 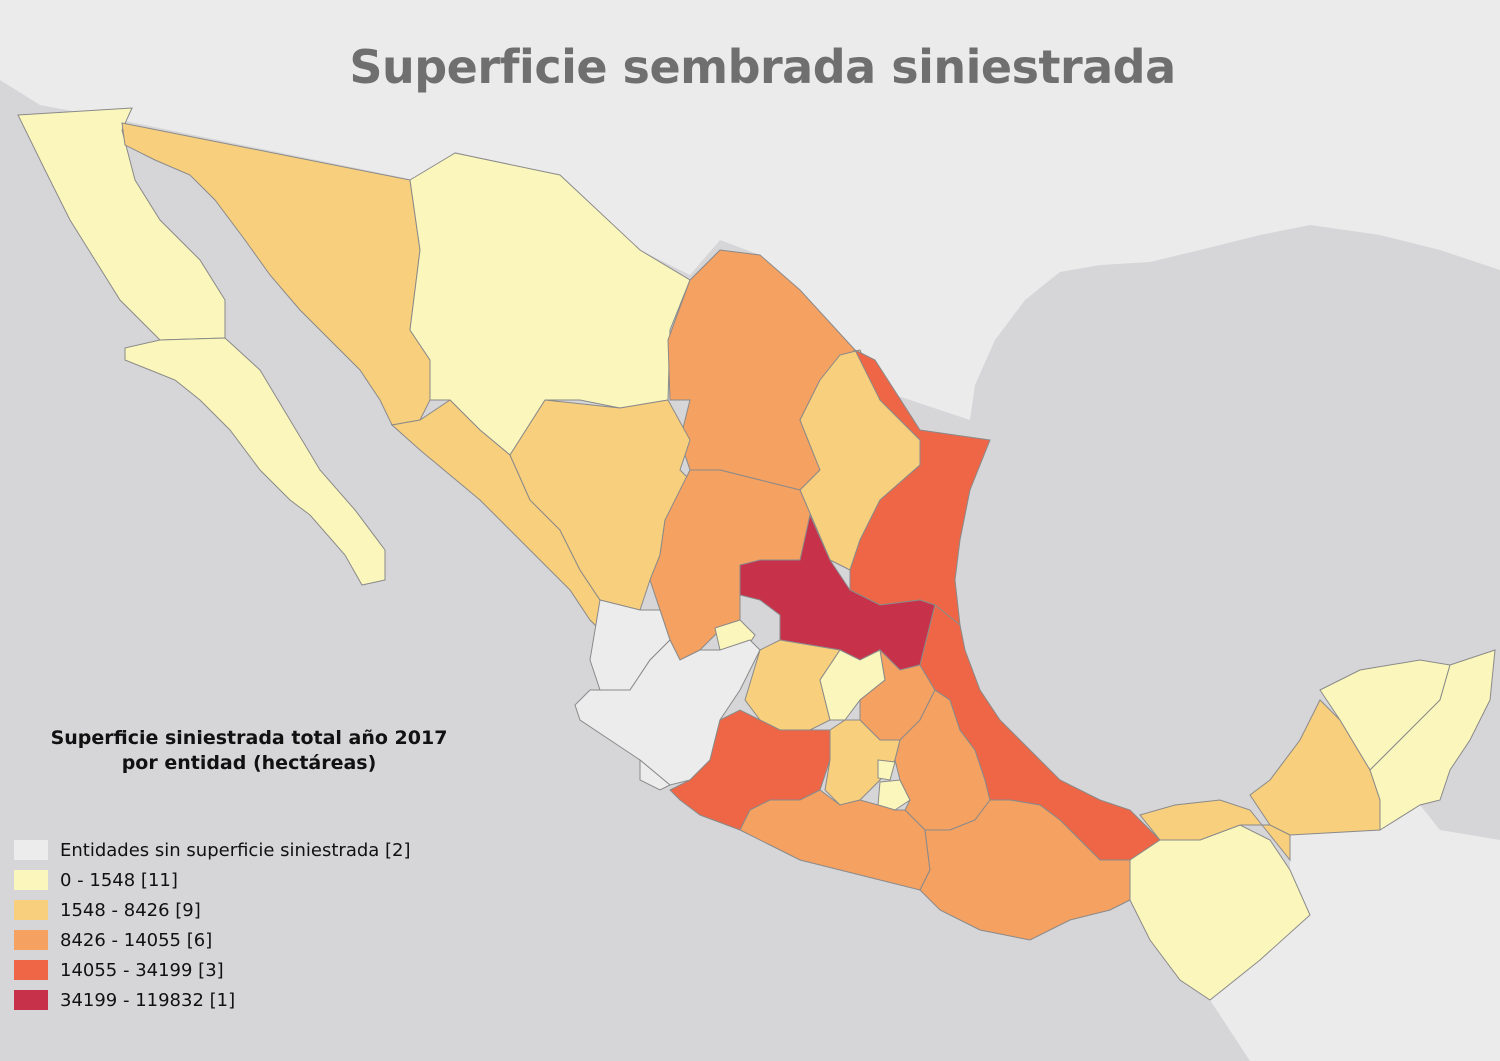 What do you see at coordinates (762, 67) in the screenshot?
I see `map-title: Superficie sembrada siniestrada` at bounding box center [762, 67].